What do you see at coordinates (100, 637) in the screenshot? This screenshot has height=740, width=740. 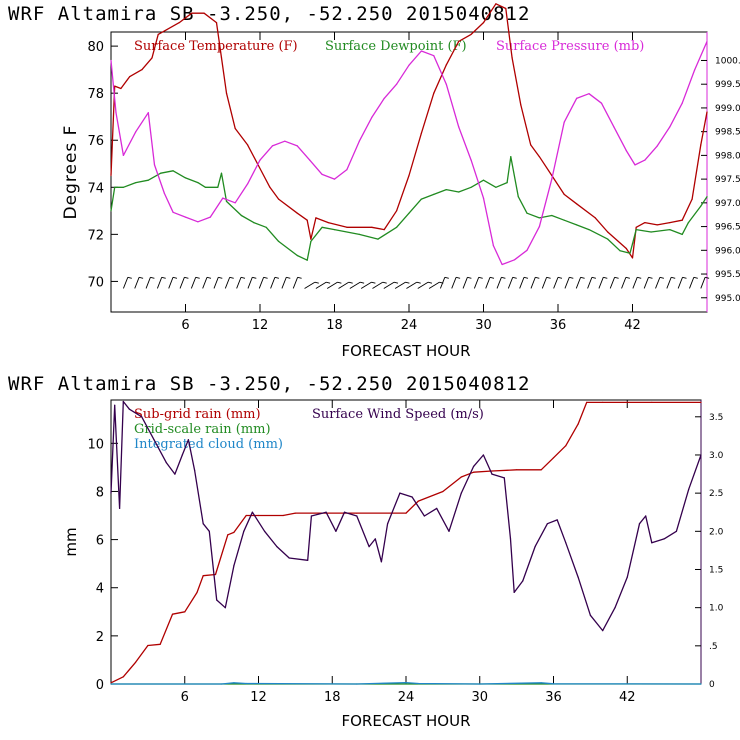 I see `y-tick-label: 2` at bounding box center [100, 637].